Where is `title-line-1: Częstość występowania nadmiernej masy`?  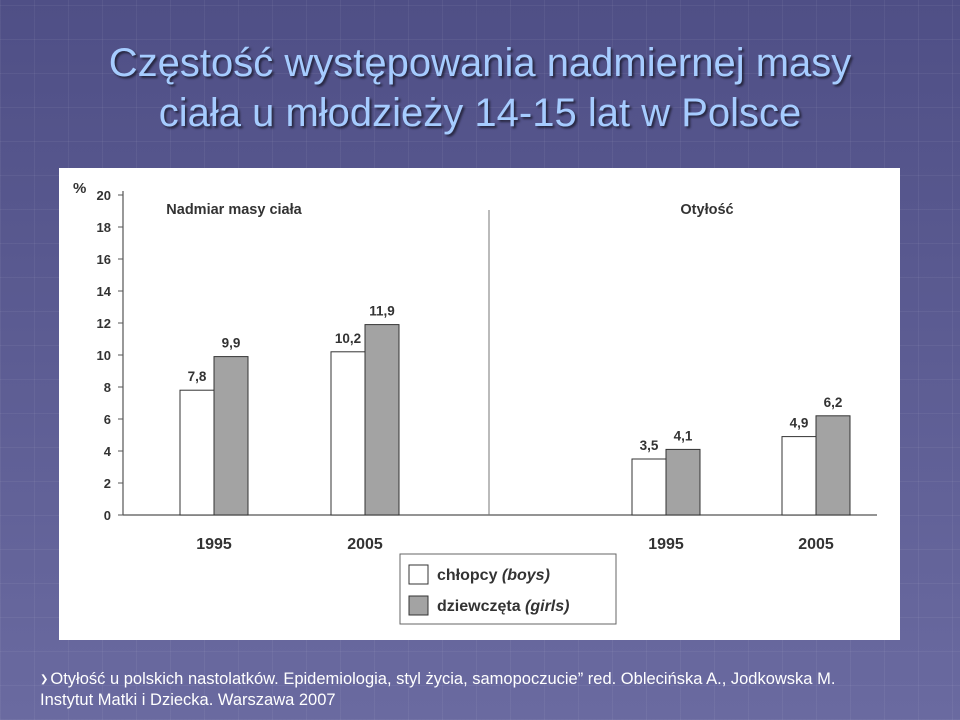
title-line-1: Częstość występowania nadmiernej masy is located at coordinates (480, 63).